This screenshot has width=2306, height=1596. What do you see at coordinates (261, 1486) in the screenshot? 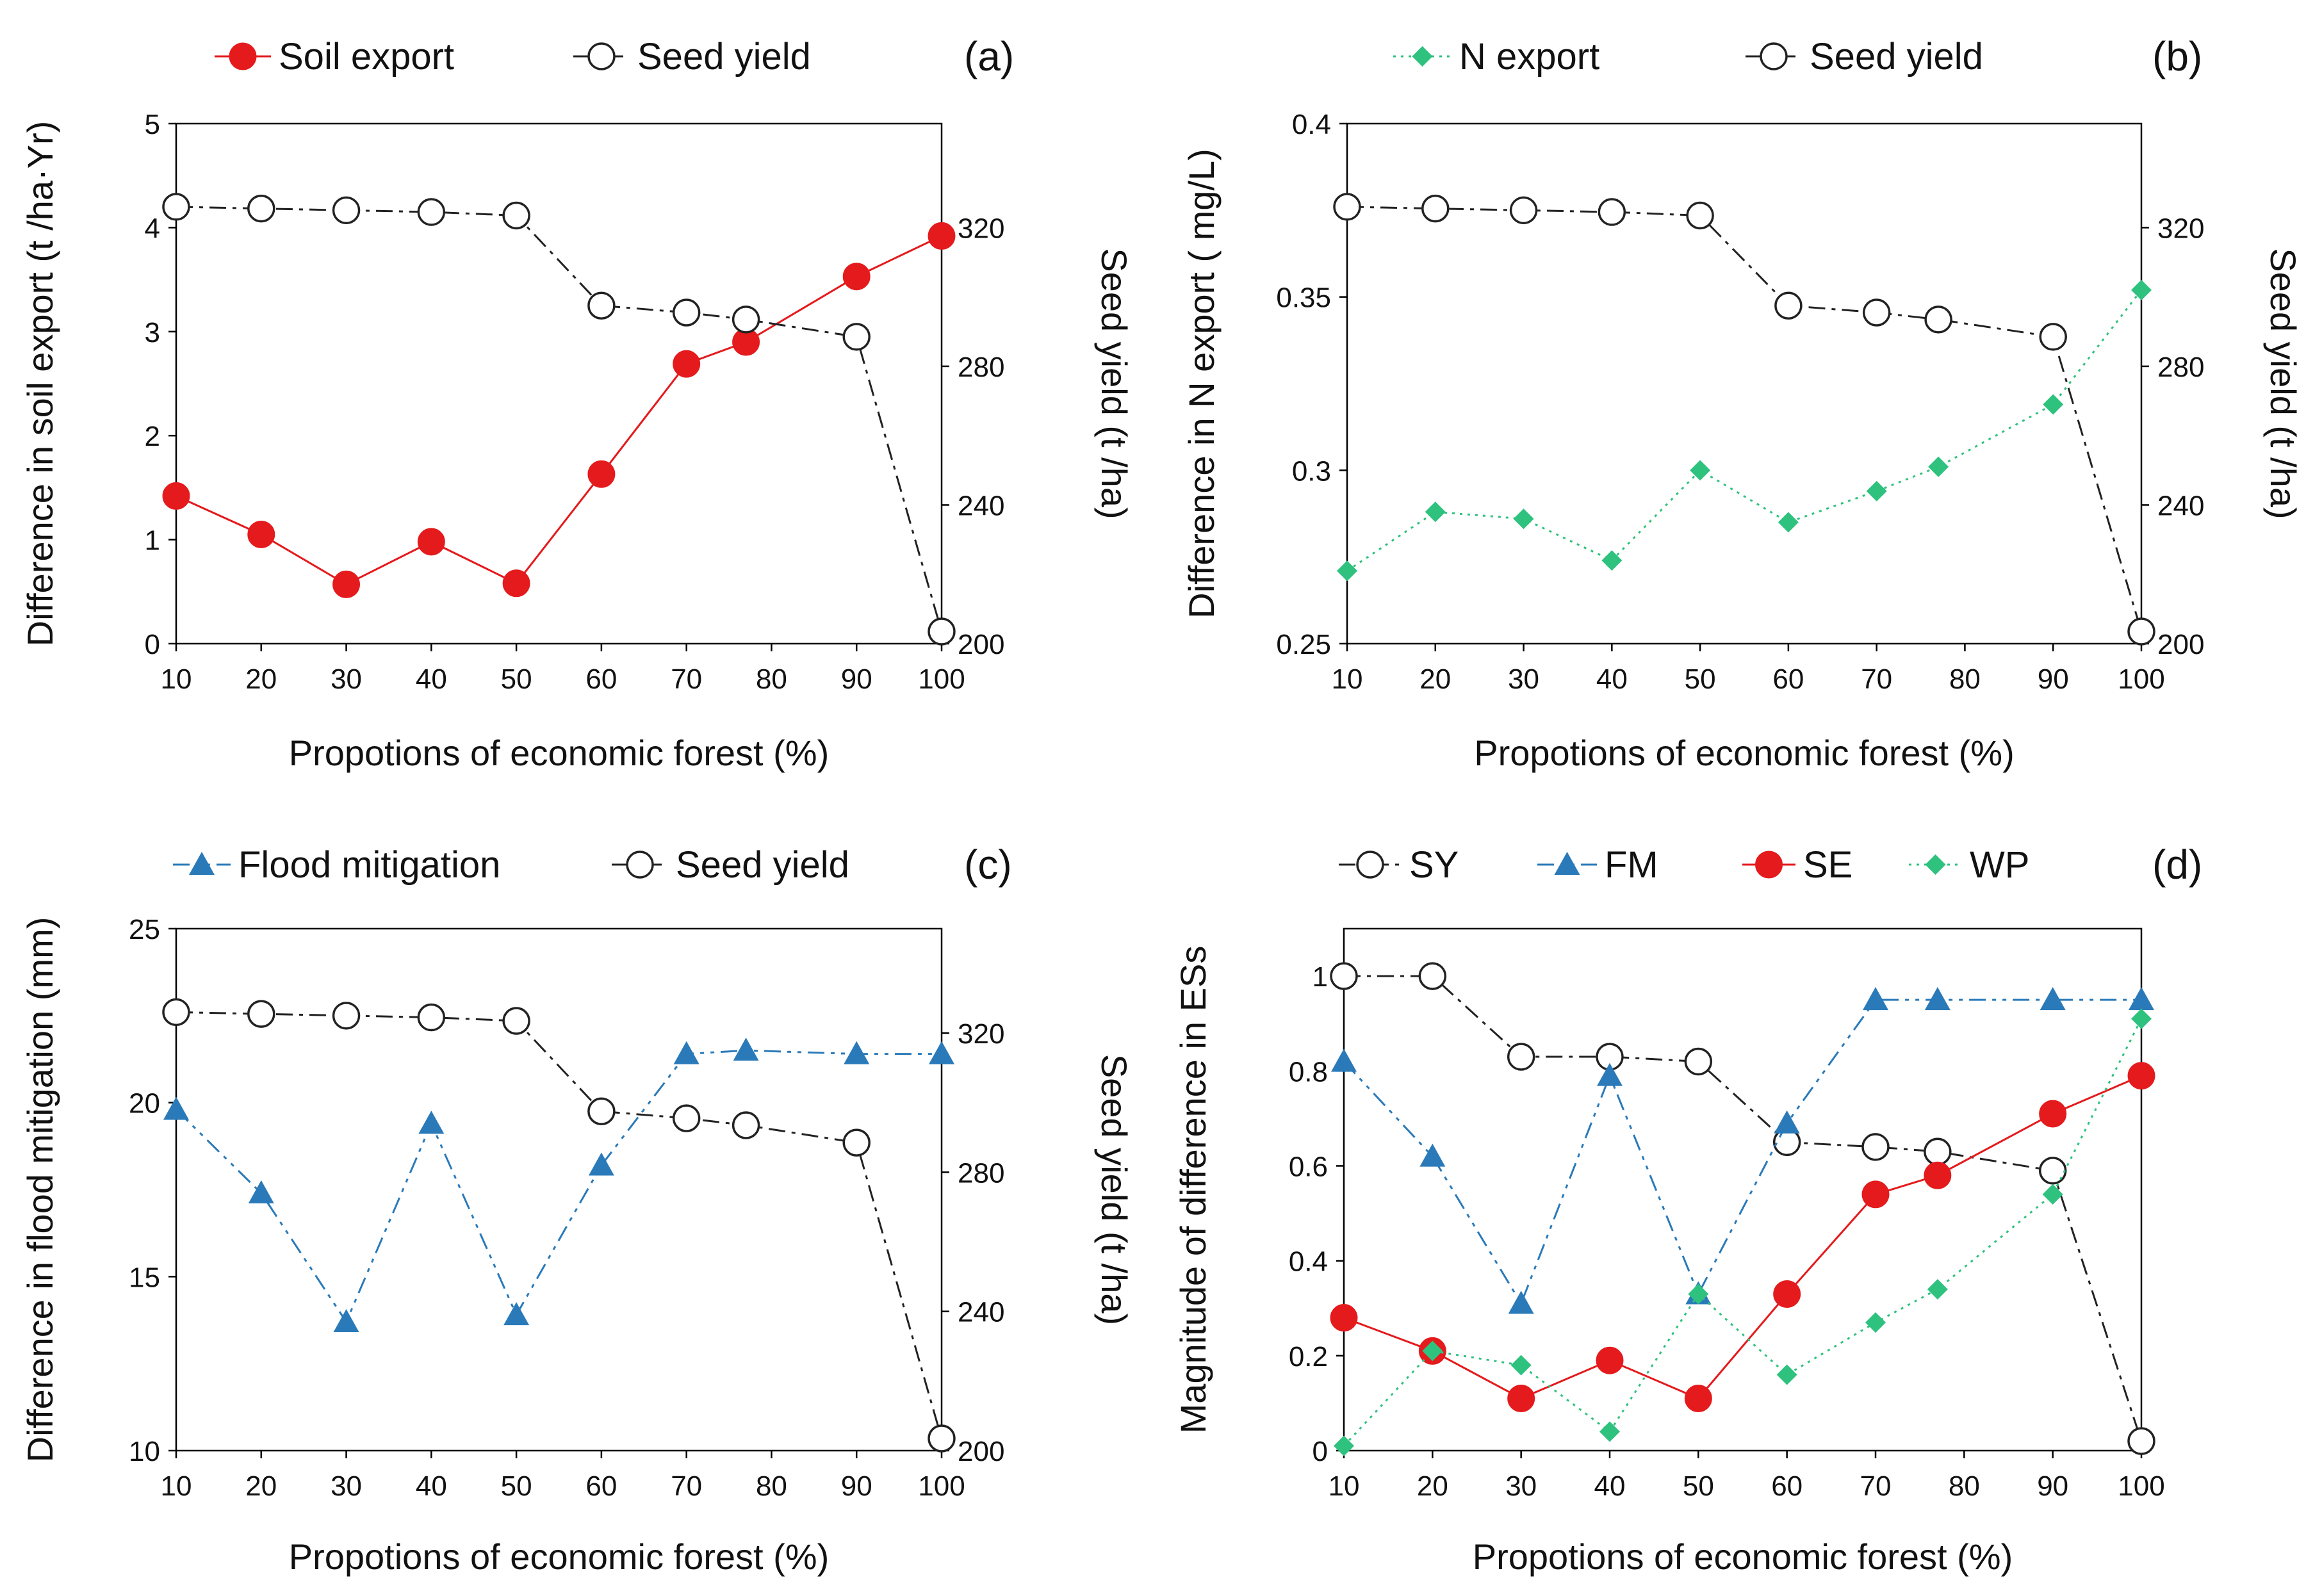
I see `x-tick-label: 20` at bounding box center [261, 1486].